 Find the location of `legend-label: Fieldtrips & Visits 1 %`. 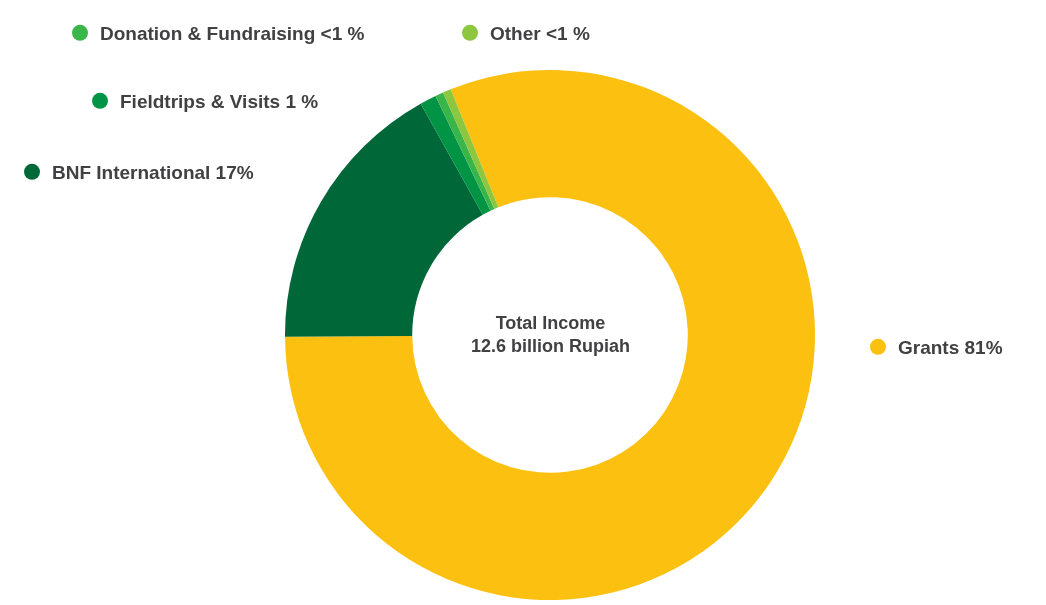

legend-label: Fieldtrips & Visits 1 % is located at coordinates (219, 102).